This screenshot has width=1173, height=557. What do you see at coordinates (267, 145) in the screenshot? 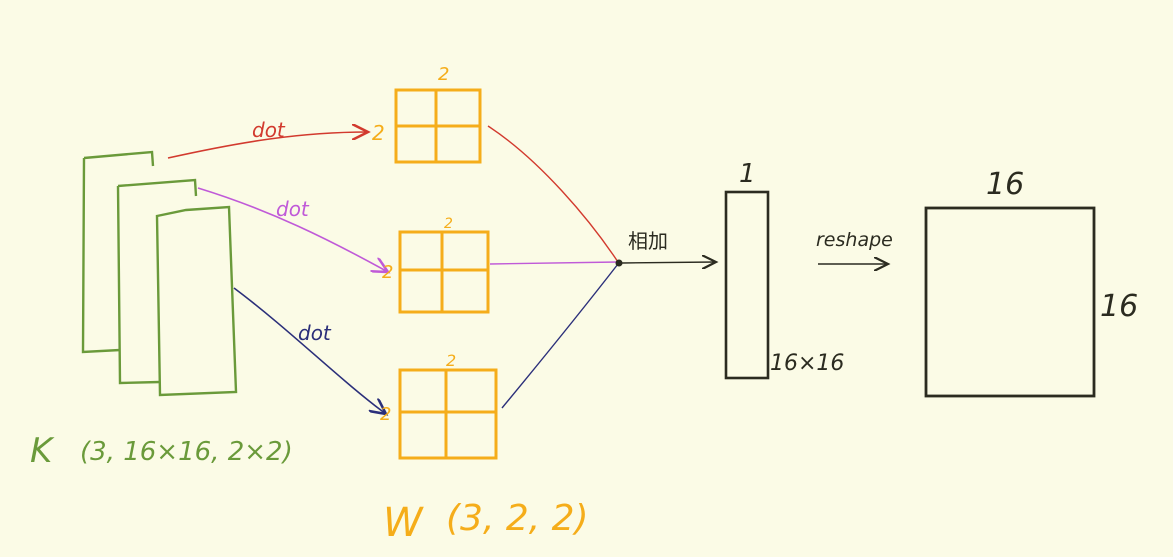
I see `dot-arrow-red` at bounding box center [267, 145].